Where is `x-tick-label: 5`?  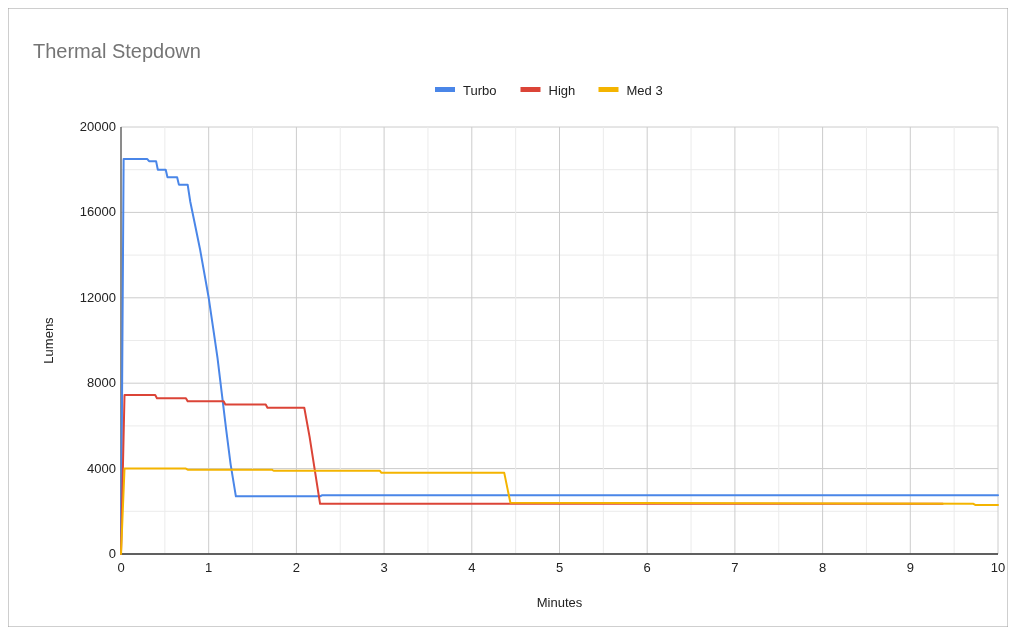
x-tick-label: 5 is located at coordinates (559, 567).